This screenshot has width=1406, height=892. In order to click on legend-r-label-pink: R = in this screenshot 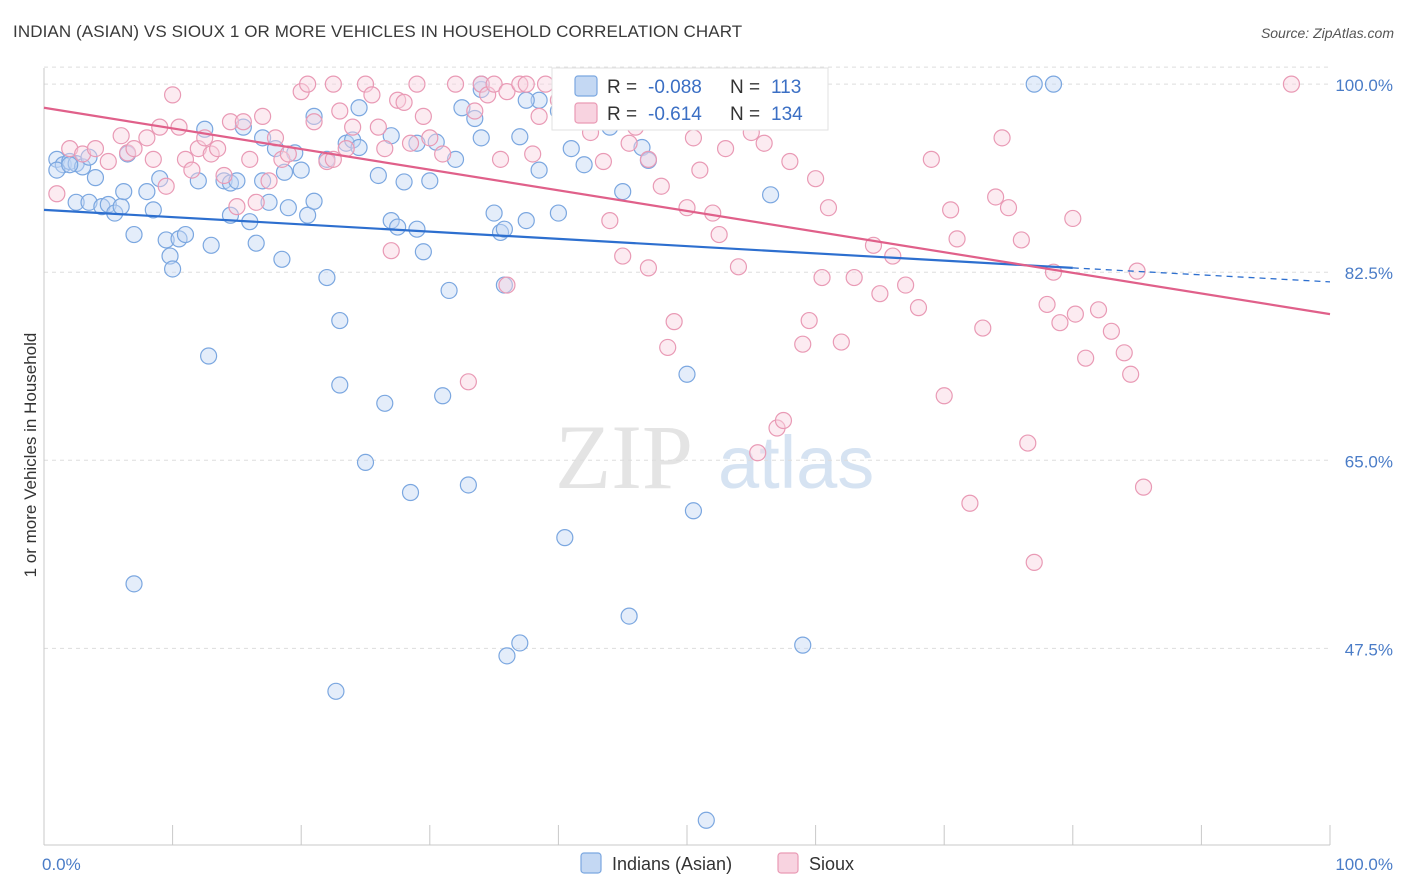, I will do `click(622, 114)`.